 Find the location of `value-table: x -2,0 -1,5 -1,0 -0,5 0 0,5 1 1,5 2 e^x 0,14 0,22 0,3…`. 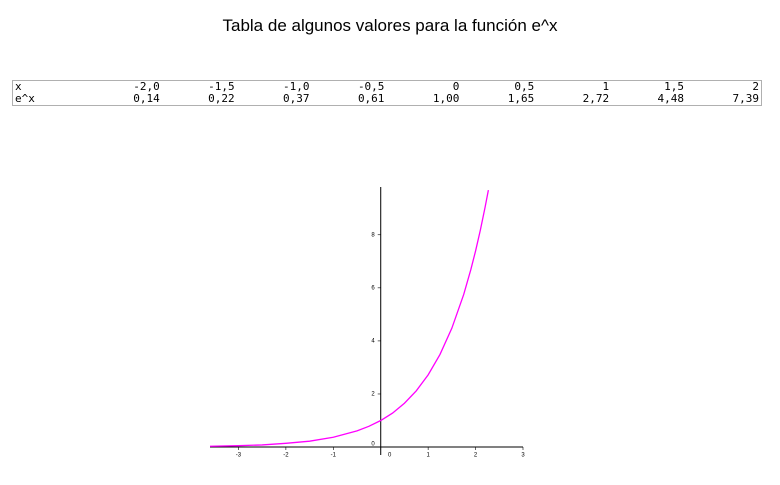

value-table: x -2,0 -1,5 -1,0 -0,5 0 0,5 1 1,5 2 e^x 0,14 0,22 0,3… is located at coordinates (387, 93).